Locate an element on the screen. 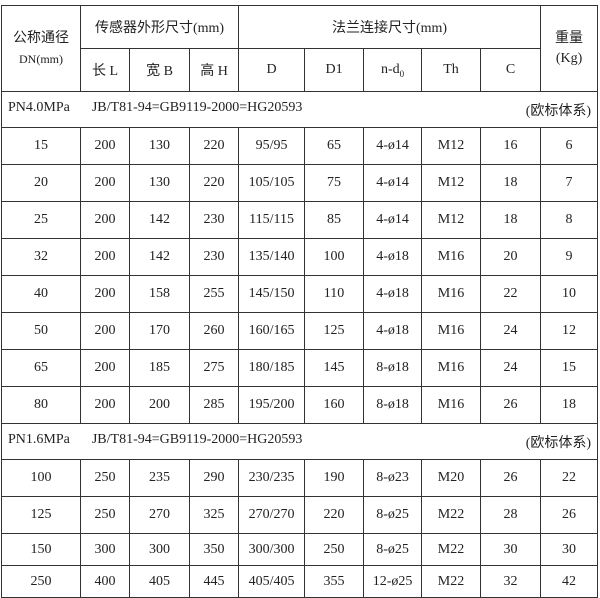 Image resolution: width=600 pixels, height=598 pixels. cell-width-b: 270 is located at coordinates (159, 515).